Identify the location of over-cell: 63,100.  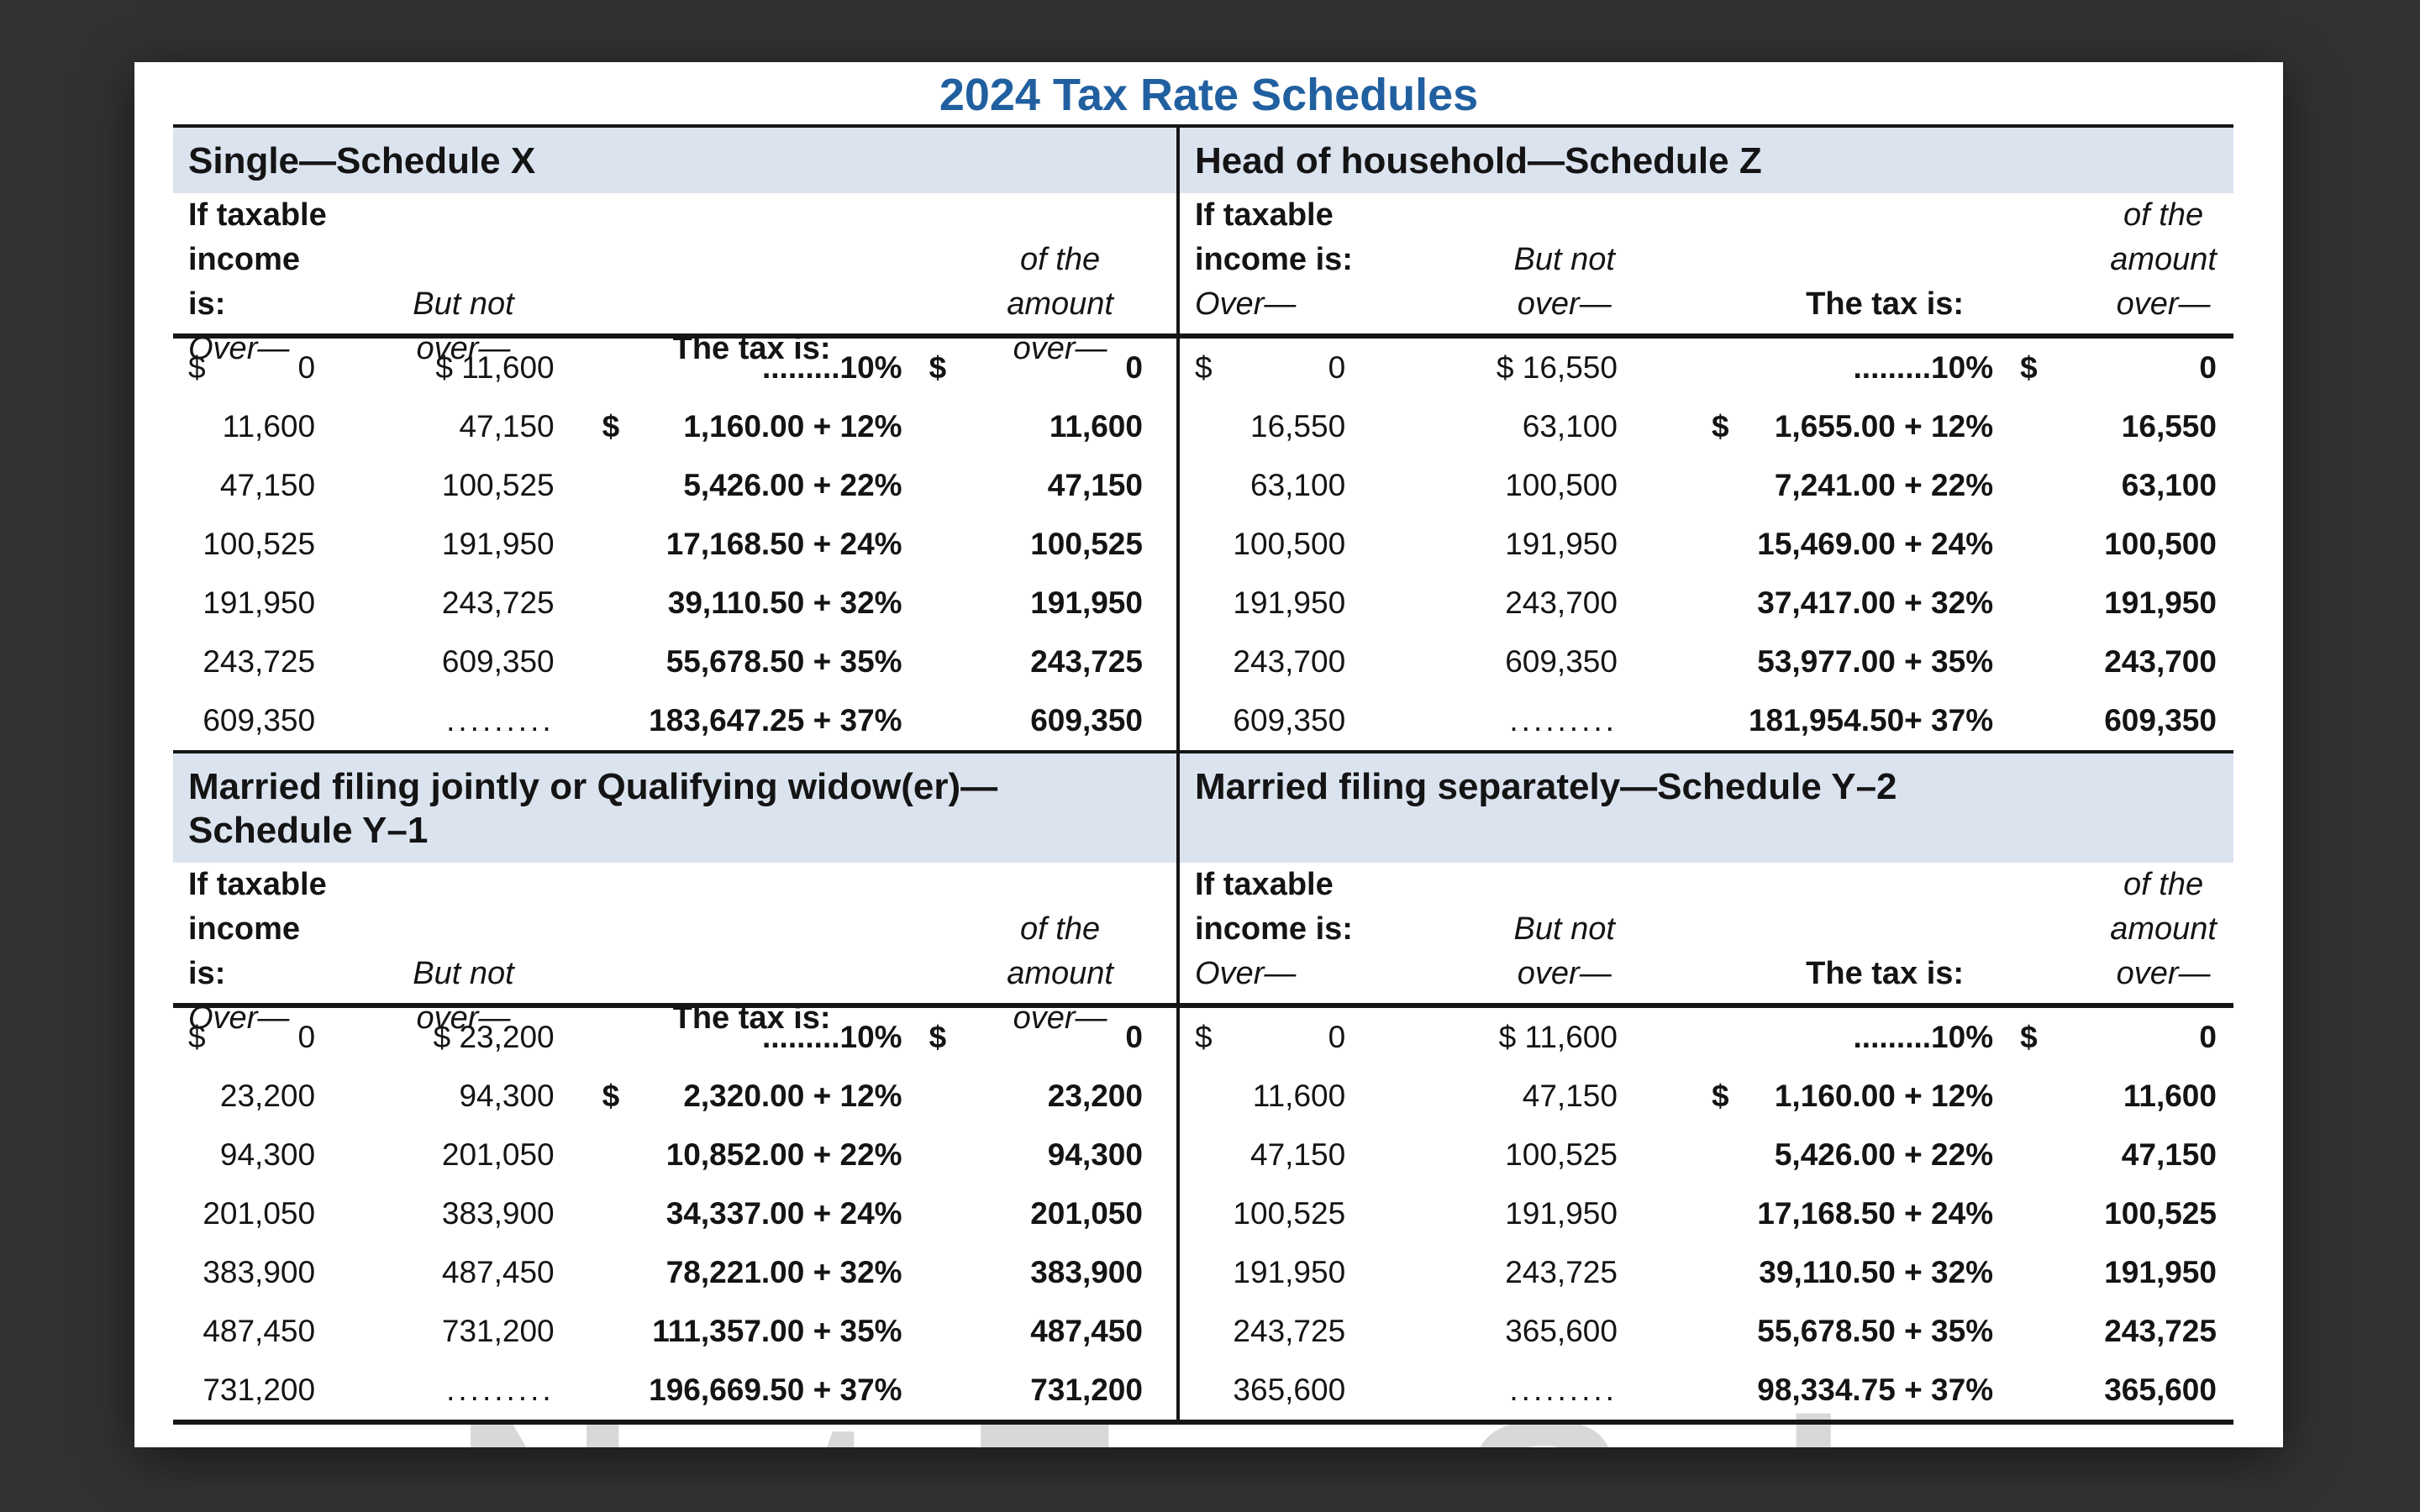
(1298, 485).